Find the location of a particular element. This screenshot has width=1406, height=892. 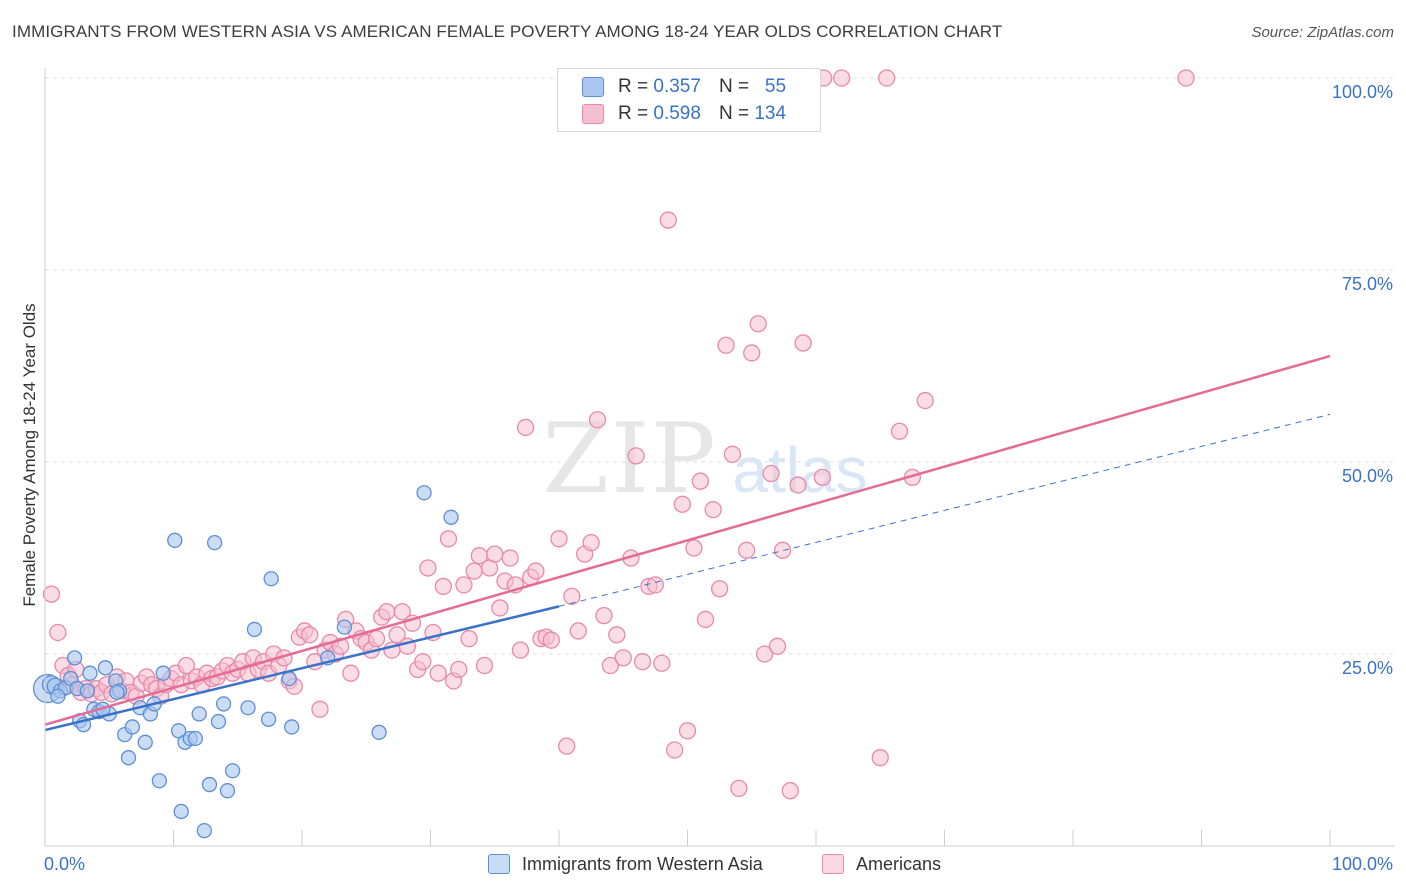

y-tick-label: 100.0% is located at coordinates (1362, 92).